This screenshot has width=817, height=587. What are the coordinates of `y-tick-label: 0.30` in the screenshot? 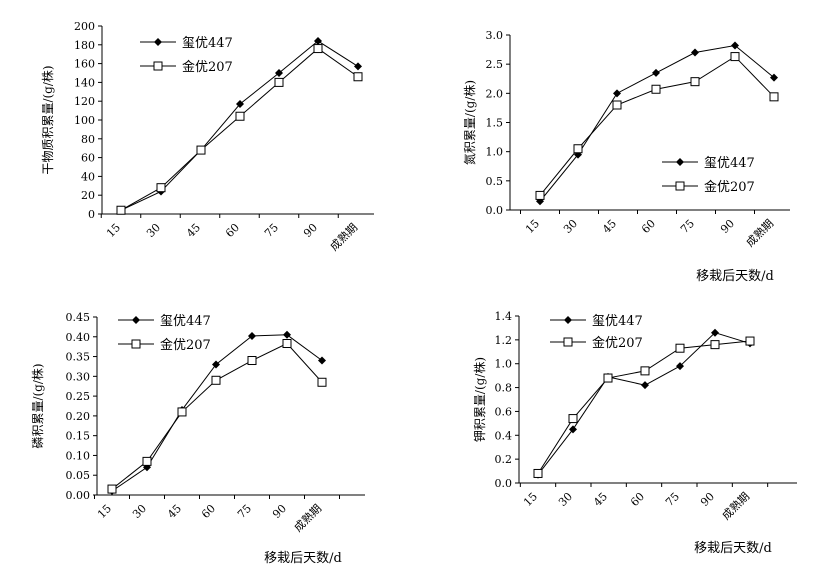 It's located at (78, 376).